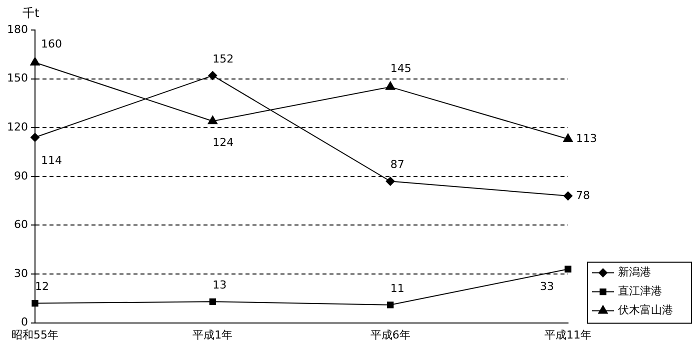 This screenshot has height=350, width=700. I want to click on data-label: 113, so click(586, 138).